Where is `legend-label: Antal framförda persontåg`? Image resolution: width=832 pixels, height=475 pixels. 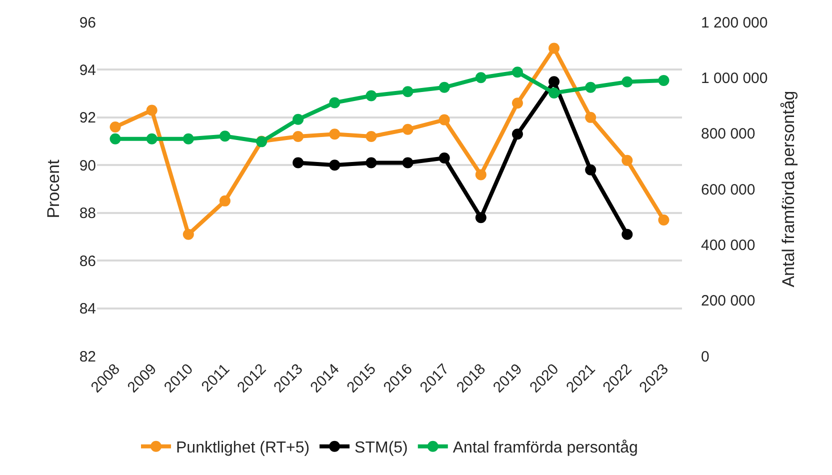 legend-label: Antal framförda persontåg is located at coordinates (545, 448).